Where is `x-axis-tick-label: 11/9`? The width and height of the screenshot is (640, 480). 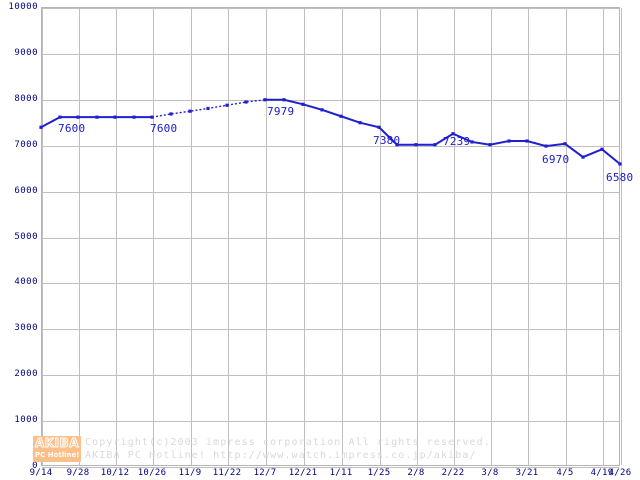
x-axis-tick-label: 11/9 is located at coordinates (190, 473).